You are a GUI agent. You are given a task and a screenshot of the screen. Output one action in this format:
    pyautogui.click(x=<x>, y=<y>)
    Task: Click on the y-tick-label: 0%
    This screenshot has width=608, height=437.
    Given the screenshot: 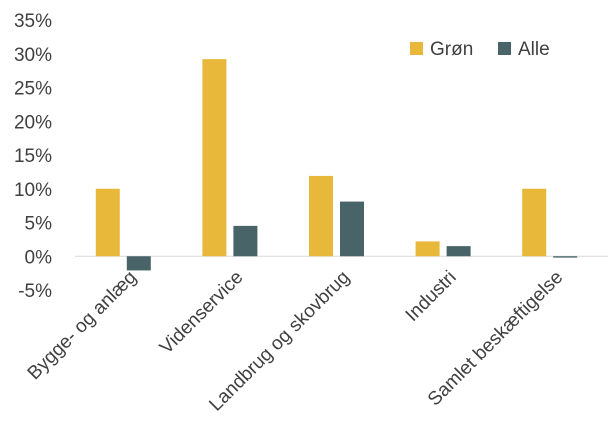 What is the action you would take?
    pyautogui.click(x=39, y=257)
    